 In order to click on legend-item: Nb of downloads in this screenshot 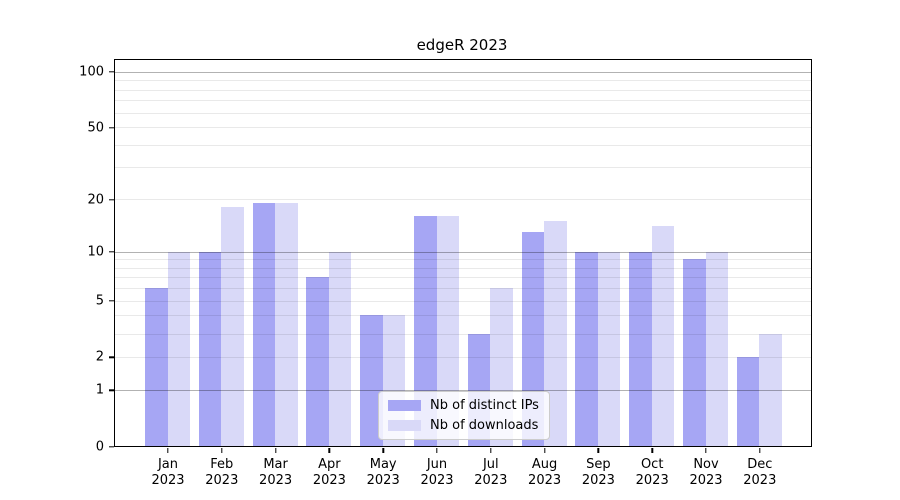, I will do `click(463, 425)`.